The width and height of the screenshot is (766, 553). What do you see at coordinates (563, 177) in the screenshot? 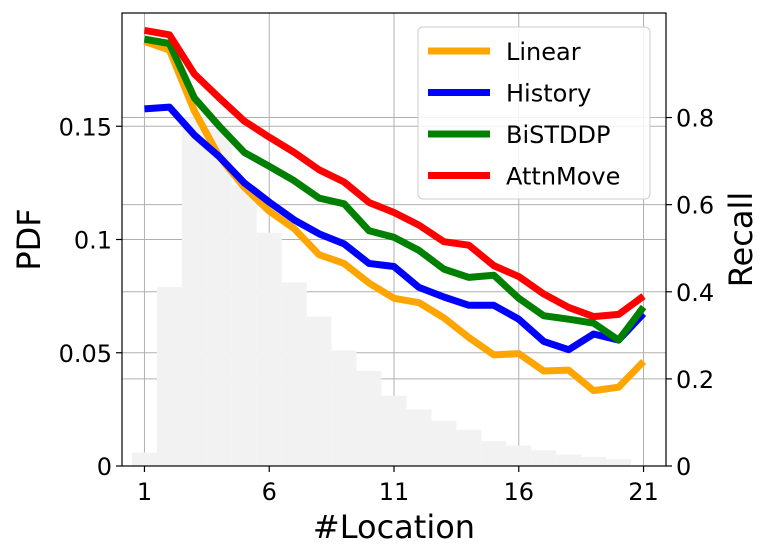
I see `legend-label-attnmove: AttnMove` at bounding box center [563, 177].